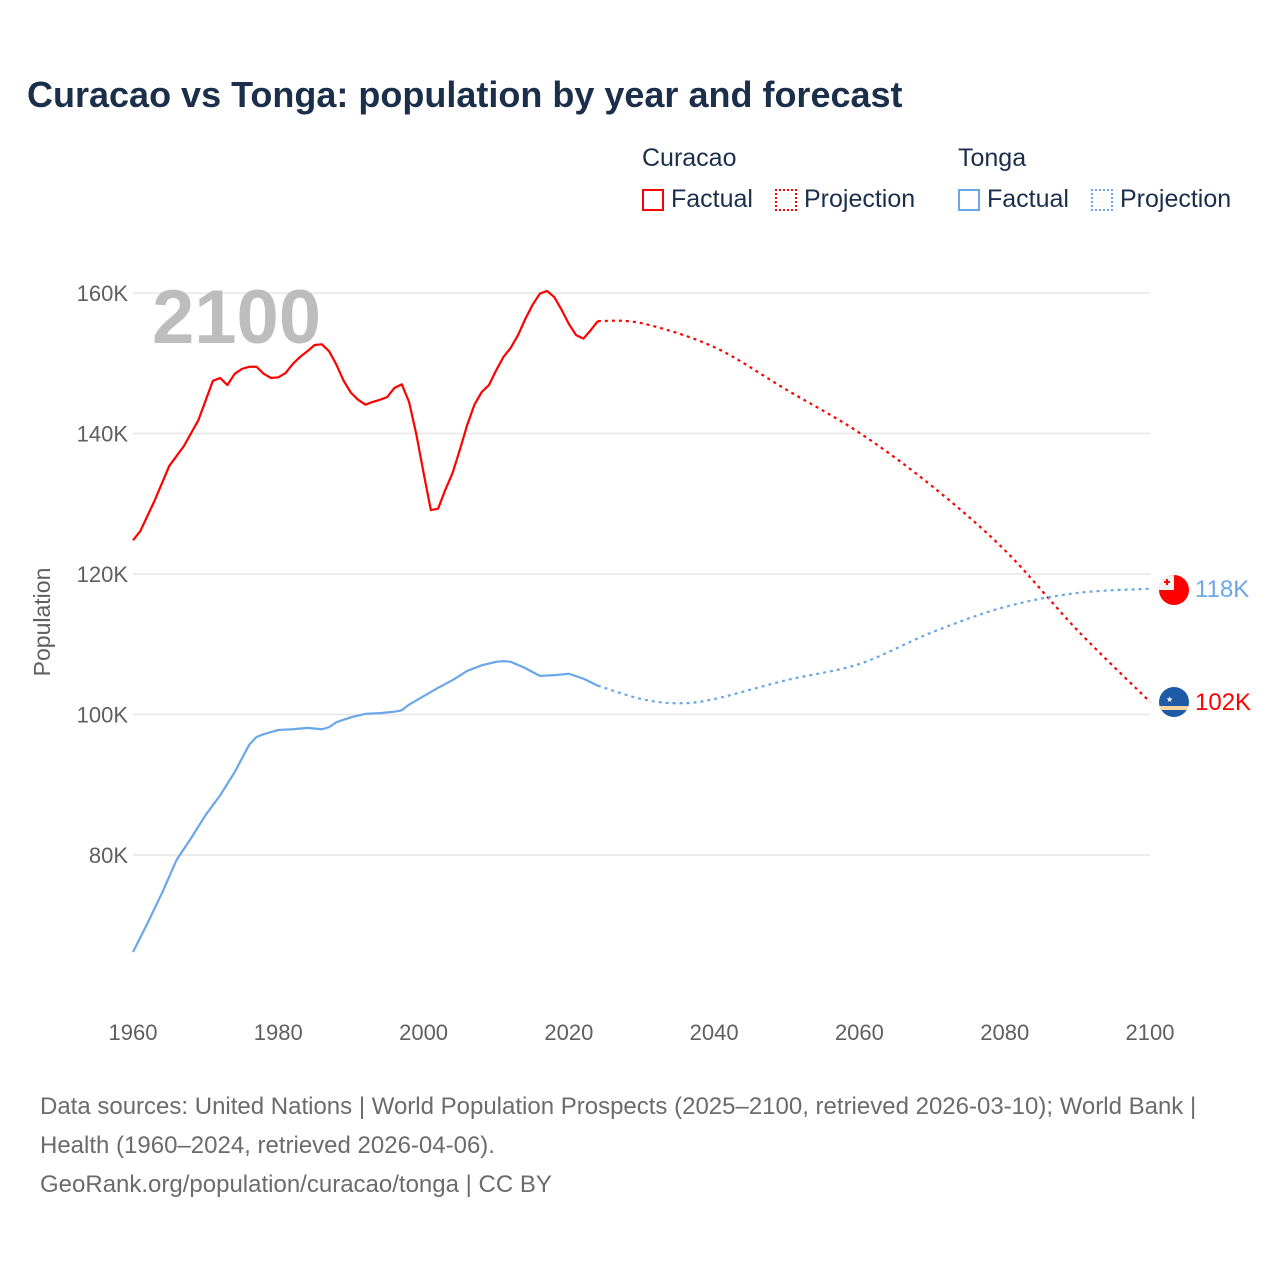 The image size is (1280, 1280). Describe the element at coordinates (42, 622) in the screenshot. I see `y-axis-label: Population` at that location.